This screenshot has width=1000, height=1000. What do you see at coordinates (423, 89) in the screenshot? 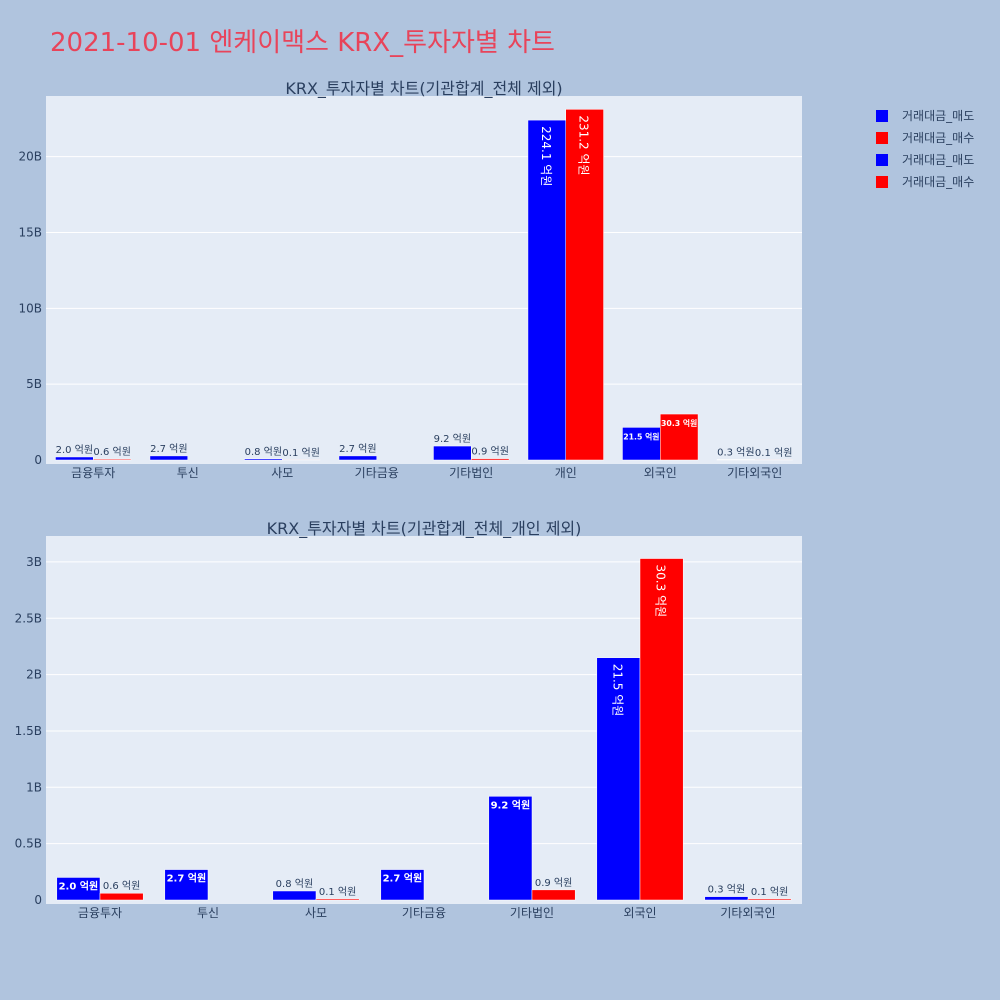
I see `chart-title: KRX_투자자별 차트(기관합계_전체 제외)` at bounding box center [423, 89].